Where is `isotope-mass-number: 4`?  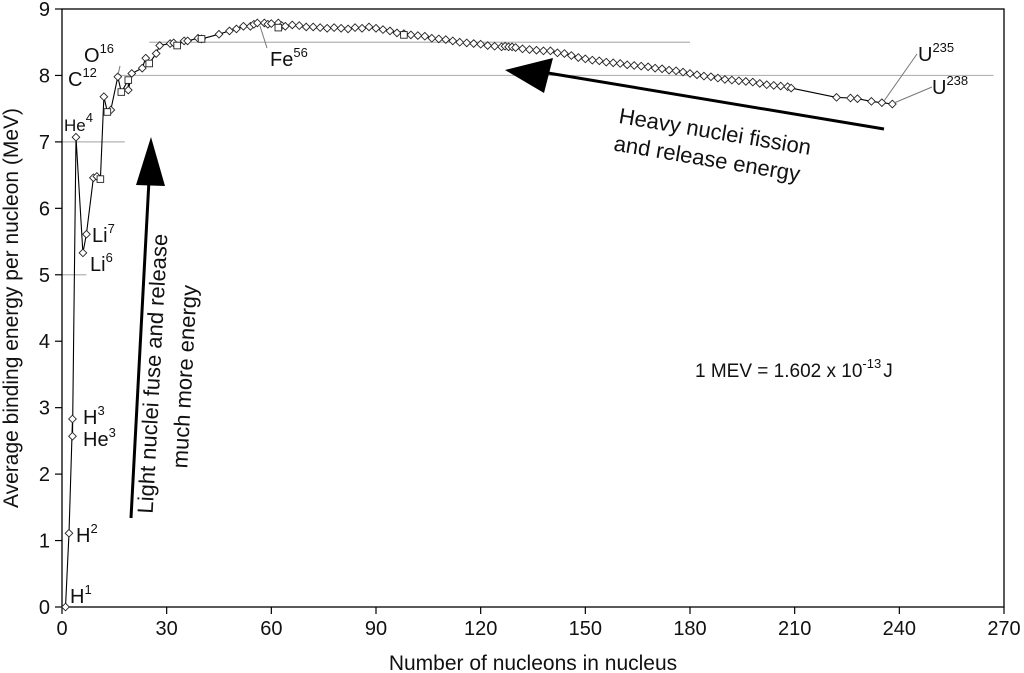
isotope-mass-number: 4 is located at coordinates (89, 117).